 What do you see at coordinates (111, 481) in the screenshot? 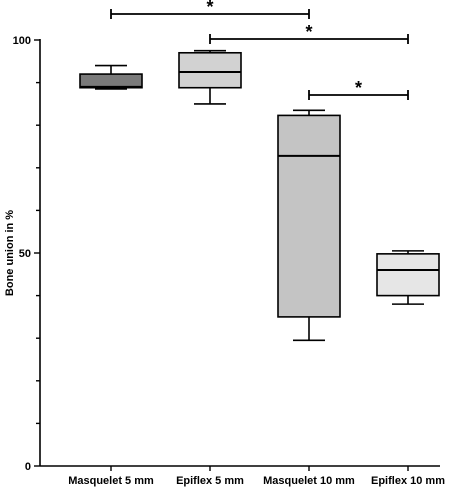
I see `x-tick-label: Masquelet 5 mm` at bounding box center [111, 481].